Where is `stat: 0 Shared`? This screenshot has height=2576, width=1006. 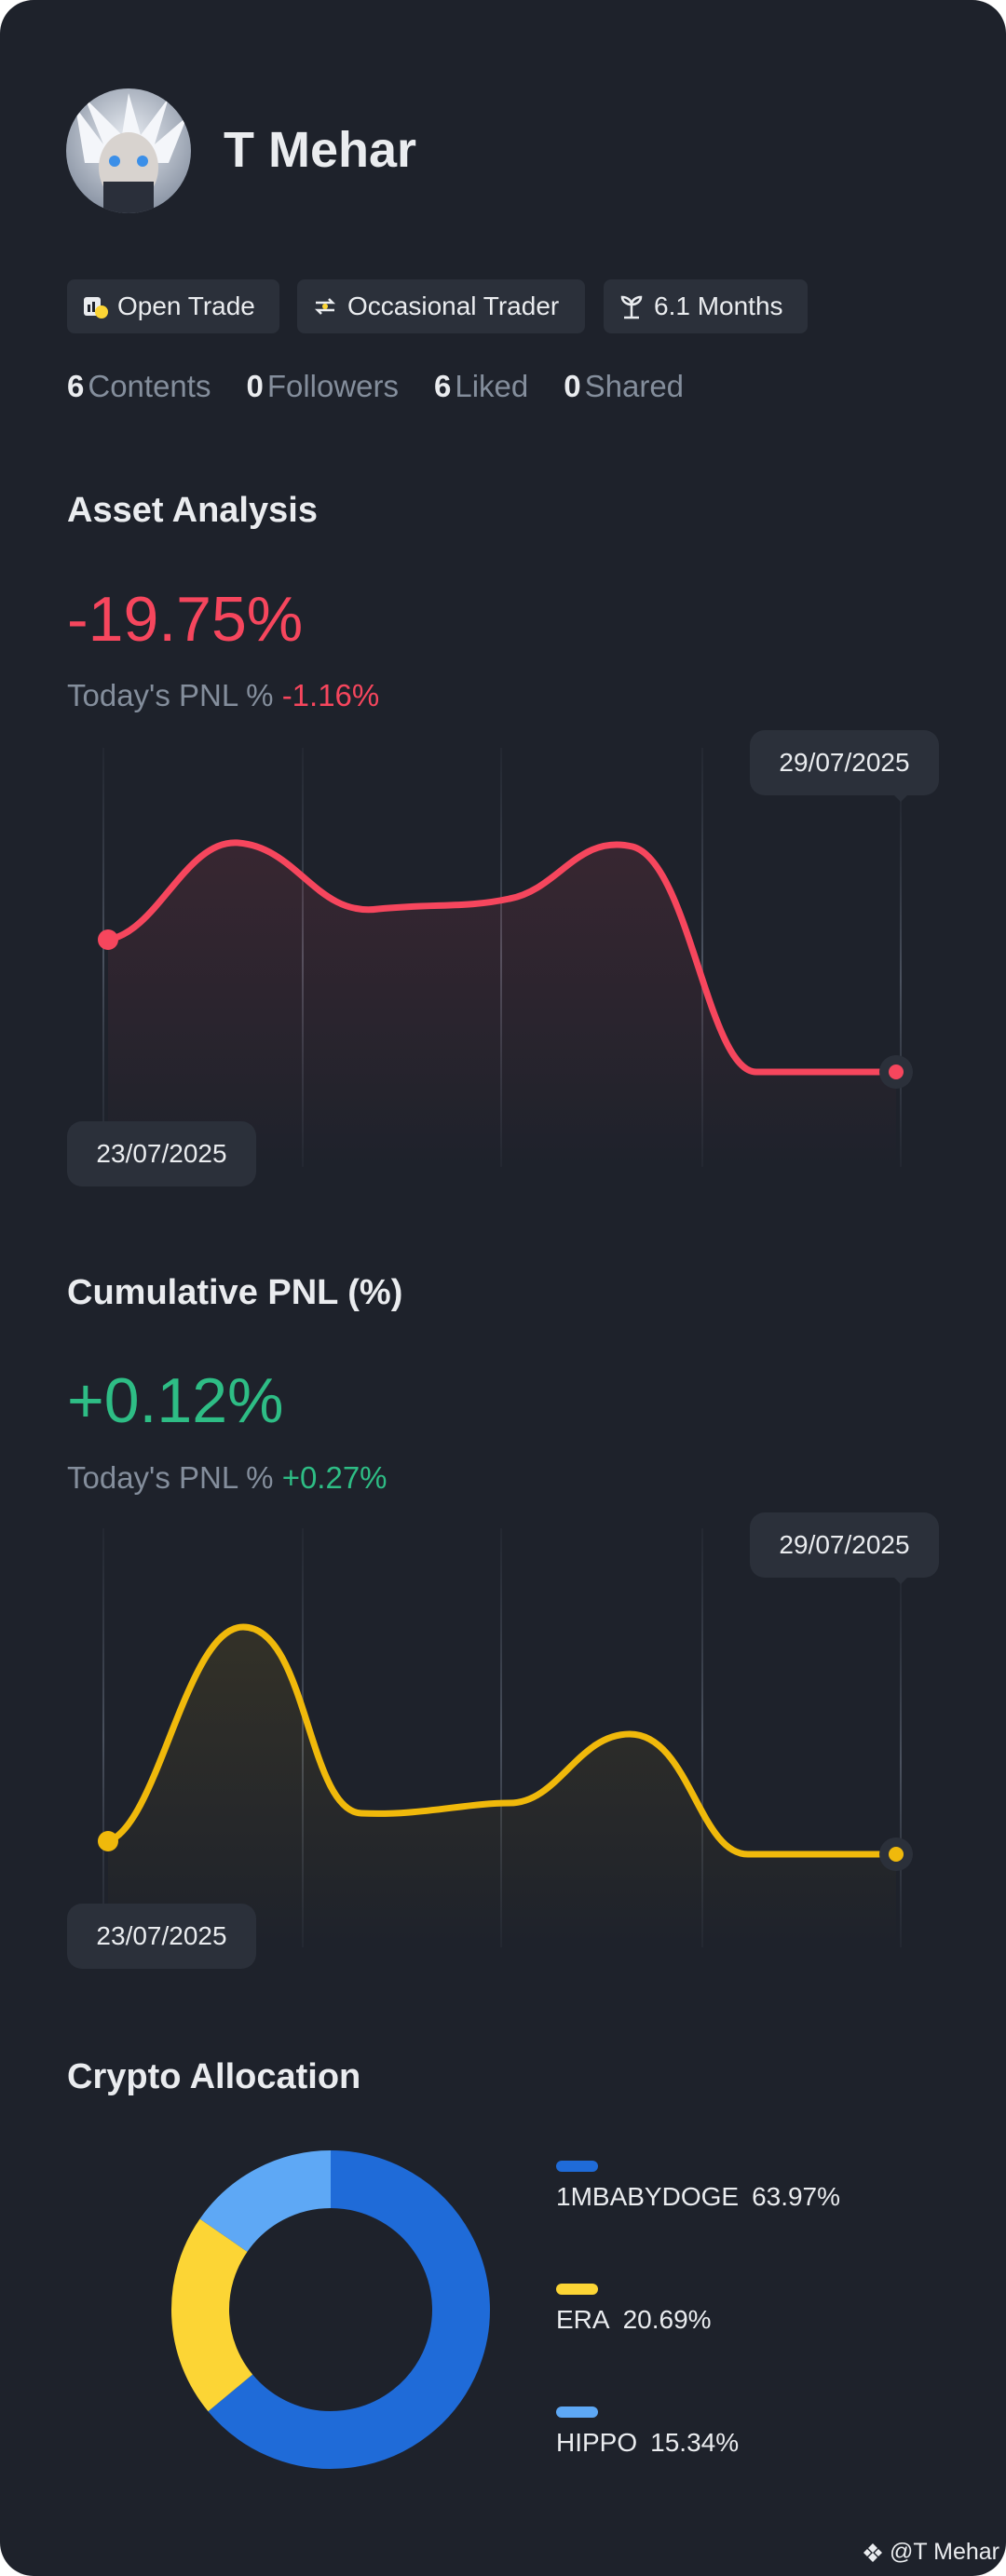 stat: 0 Shared is located at coordinates (624, 386).